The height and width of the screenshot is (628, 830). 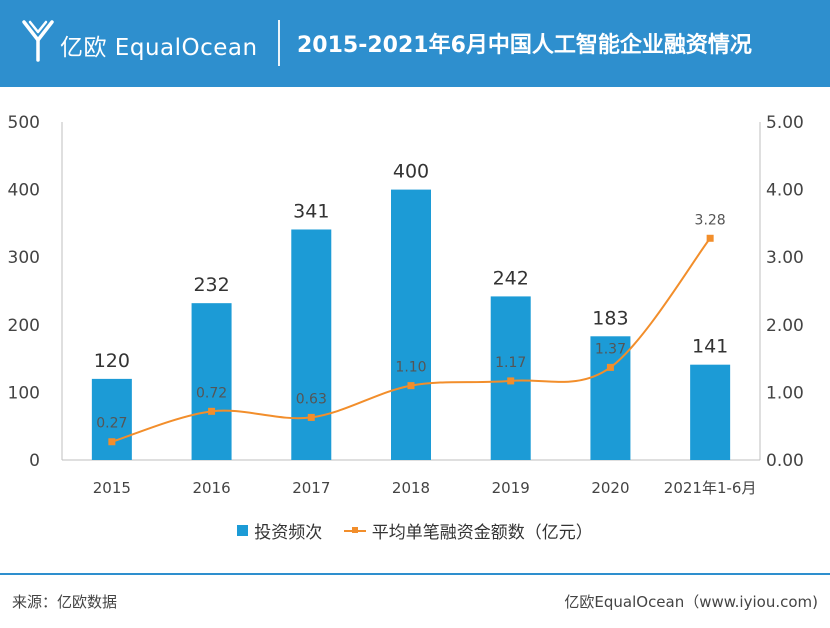 I want to click on left-axis-tick-label: 500, so click(x=24, y=123).